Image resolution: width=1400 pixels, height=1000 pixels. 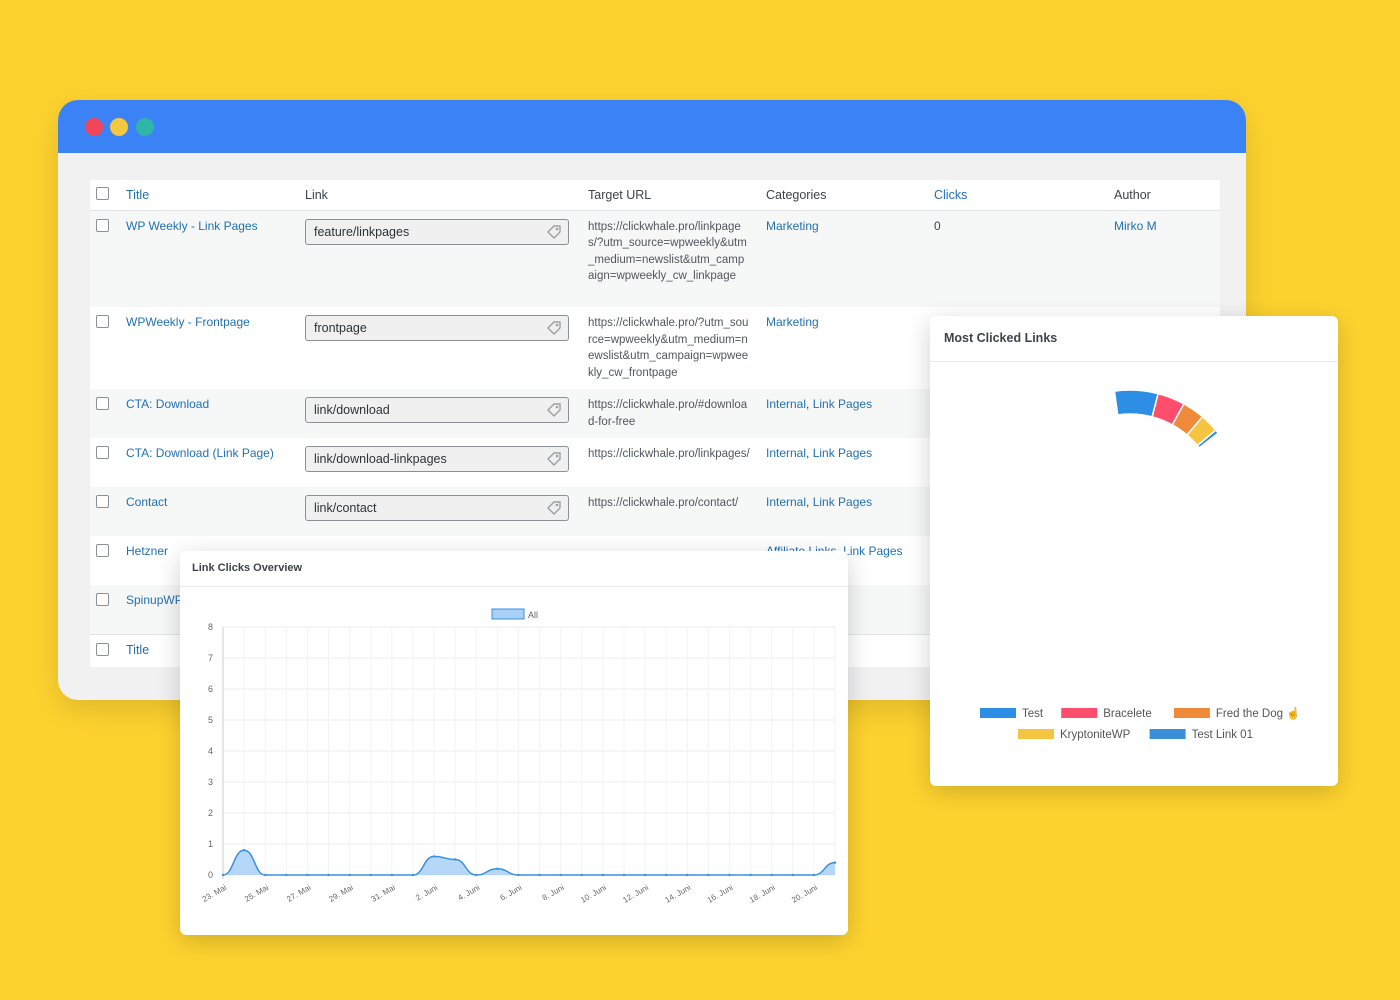 What do you see at coordinates (345, 508) in the screenshot?
I see `link-slug-value: link/contact` at bounding box center [345, 508].